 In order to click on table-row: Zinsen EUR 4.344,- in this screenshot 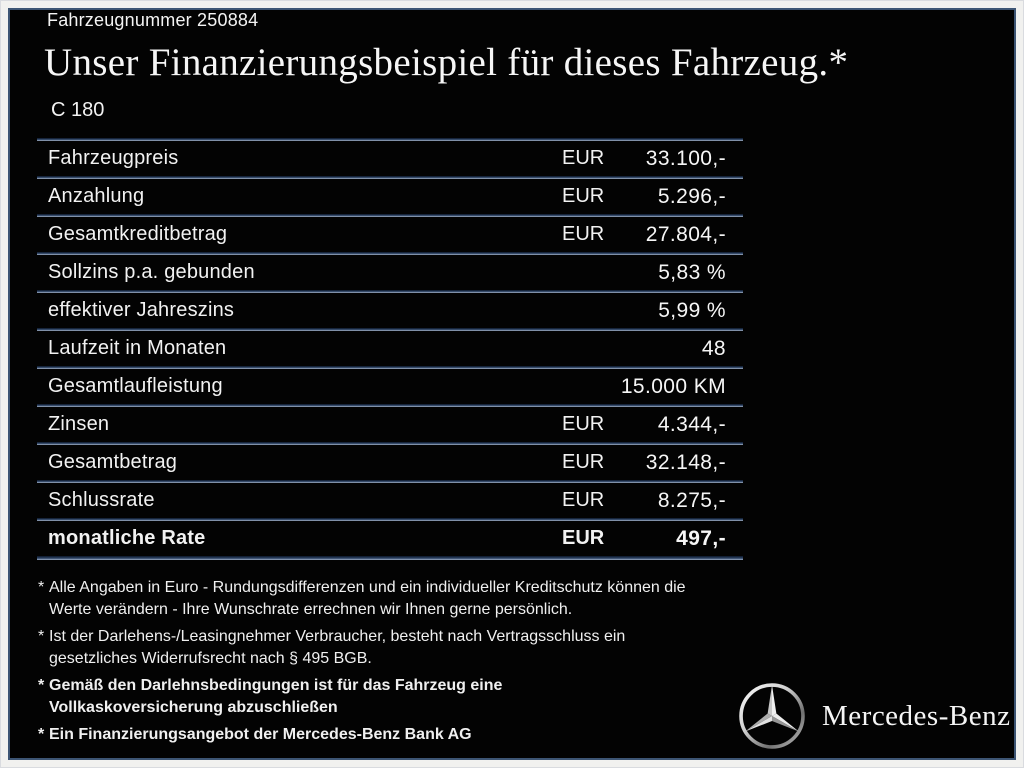, I will do `click(390, 423)`.